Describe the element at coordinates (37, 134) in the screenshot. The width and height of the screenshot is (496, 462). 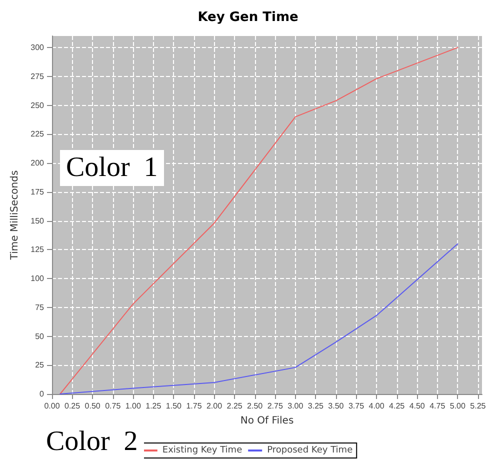
I see `y-tick-label: 225` at that location.